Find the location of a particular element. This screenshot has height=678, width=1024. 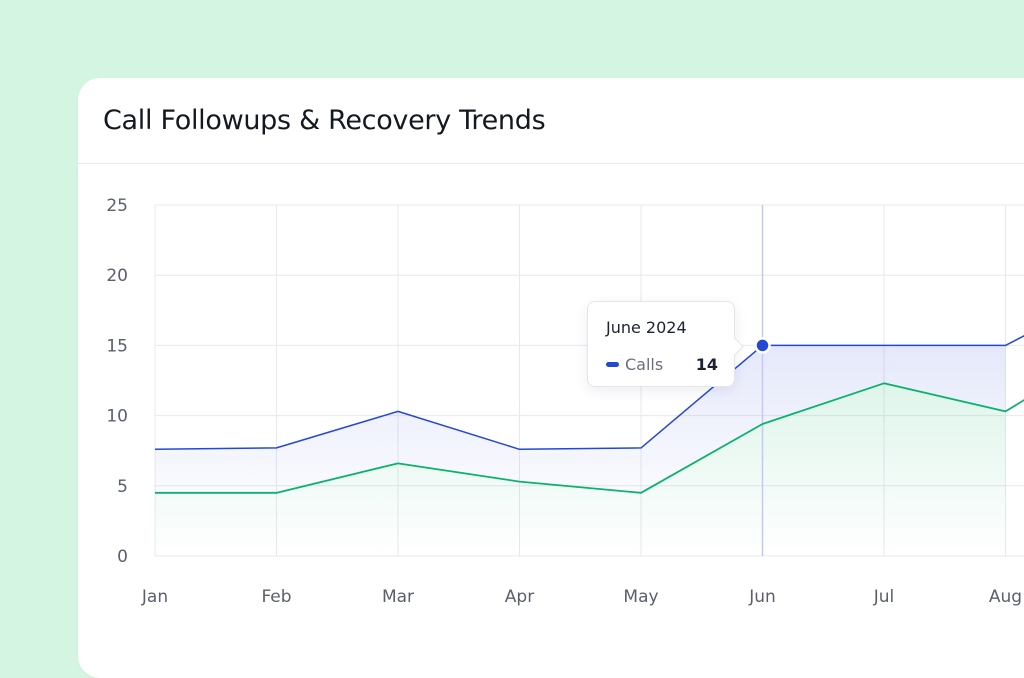

y-tick-label: 25 is located at coordinates (117, 206).